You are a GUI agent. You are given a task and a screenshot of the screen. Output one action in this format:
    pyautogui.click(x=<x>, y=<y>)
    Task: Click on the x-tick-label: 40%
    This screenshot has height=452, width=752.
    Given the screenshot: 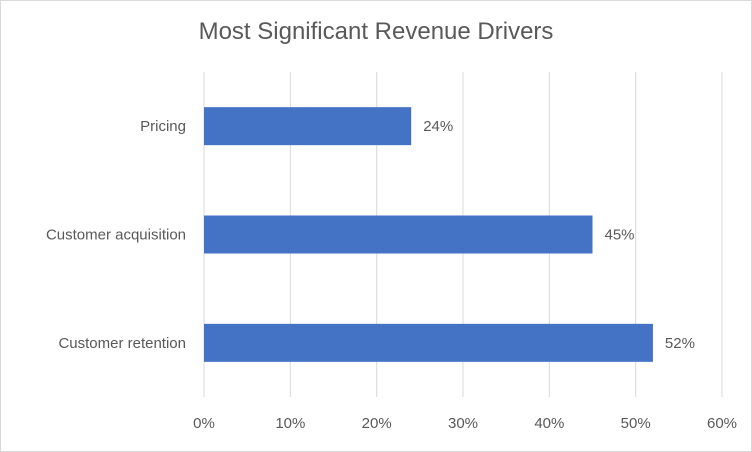 What is the action you would take?
    pyautogui.click(x=549, y=423)
    